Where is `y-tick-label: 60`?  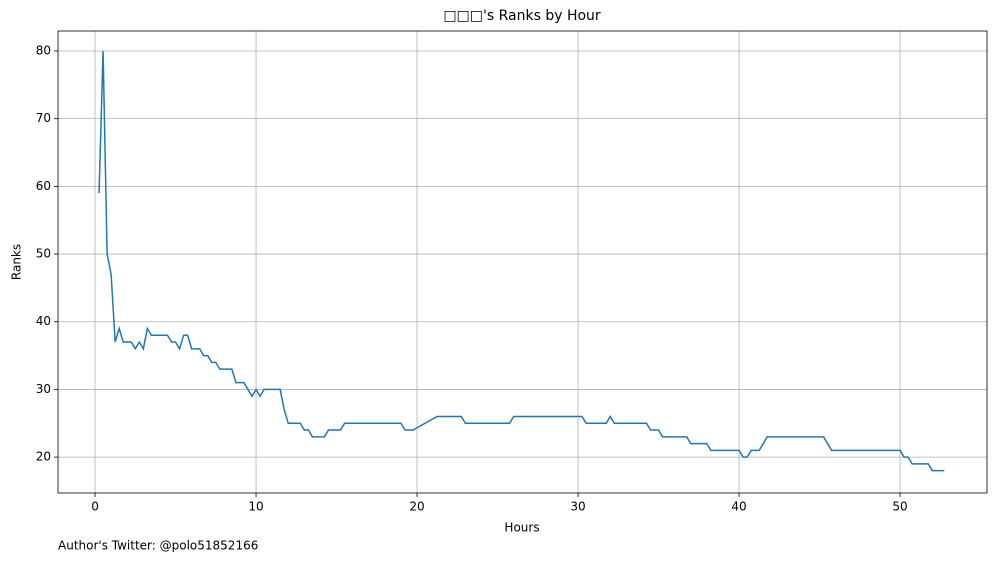 y-tick-label: 60 is located at coordinates (43, 186).